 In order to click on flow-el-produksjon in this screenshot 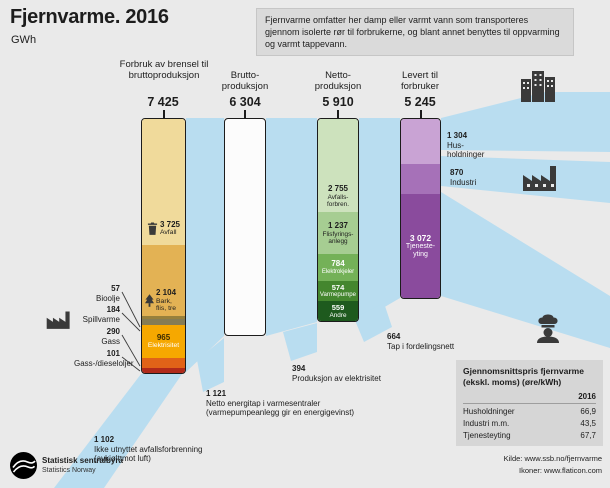, I will do `click(300, 342)`.